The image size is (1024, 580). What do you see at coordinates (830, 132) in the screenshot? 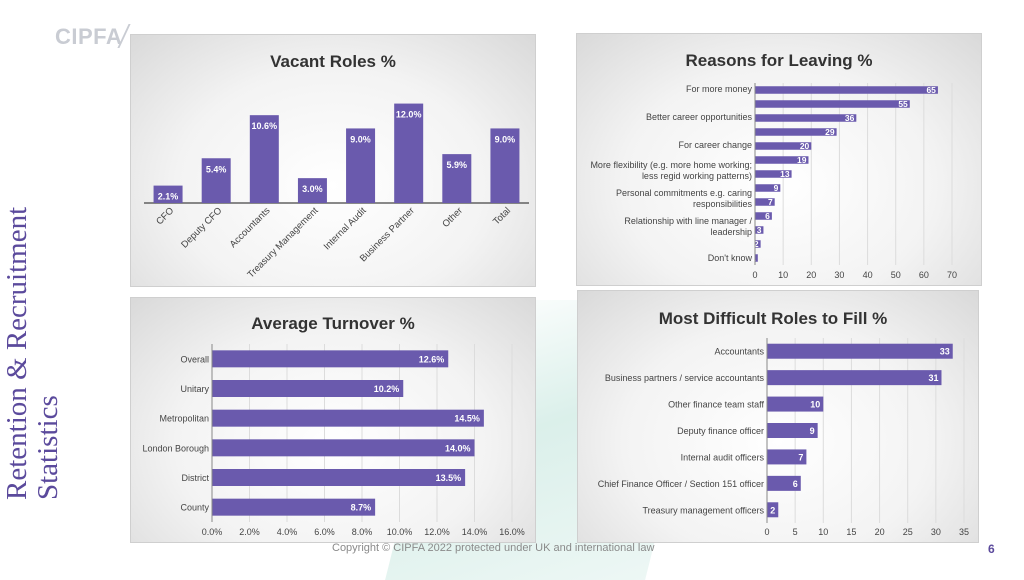
I see `data-label: 29` at bounding box center [830, 132].